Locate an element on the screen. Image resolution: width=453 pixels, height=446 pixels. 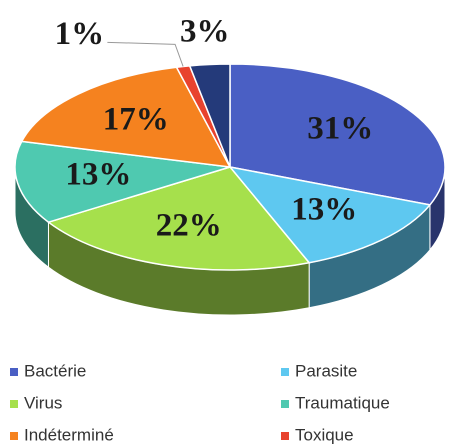
legend-label: Traumatique is located at coordinates (342, 402).